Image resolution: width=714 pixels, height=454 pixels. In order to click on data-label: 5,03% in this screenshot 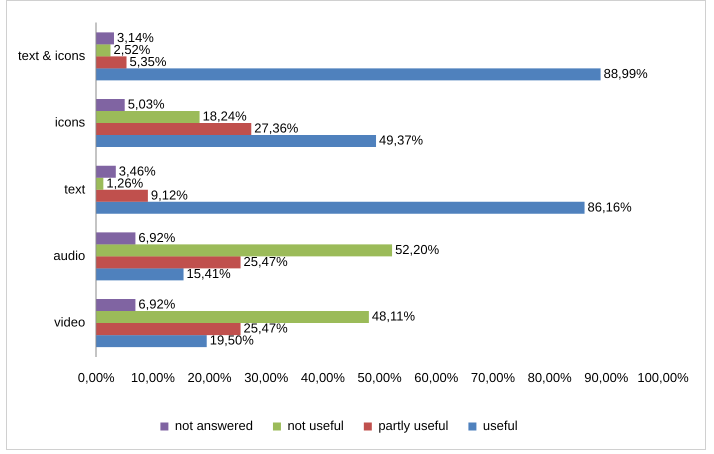, I will do `click(147, 104)`.